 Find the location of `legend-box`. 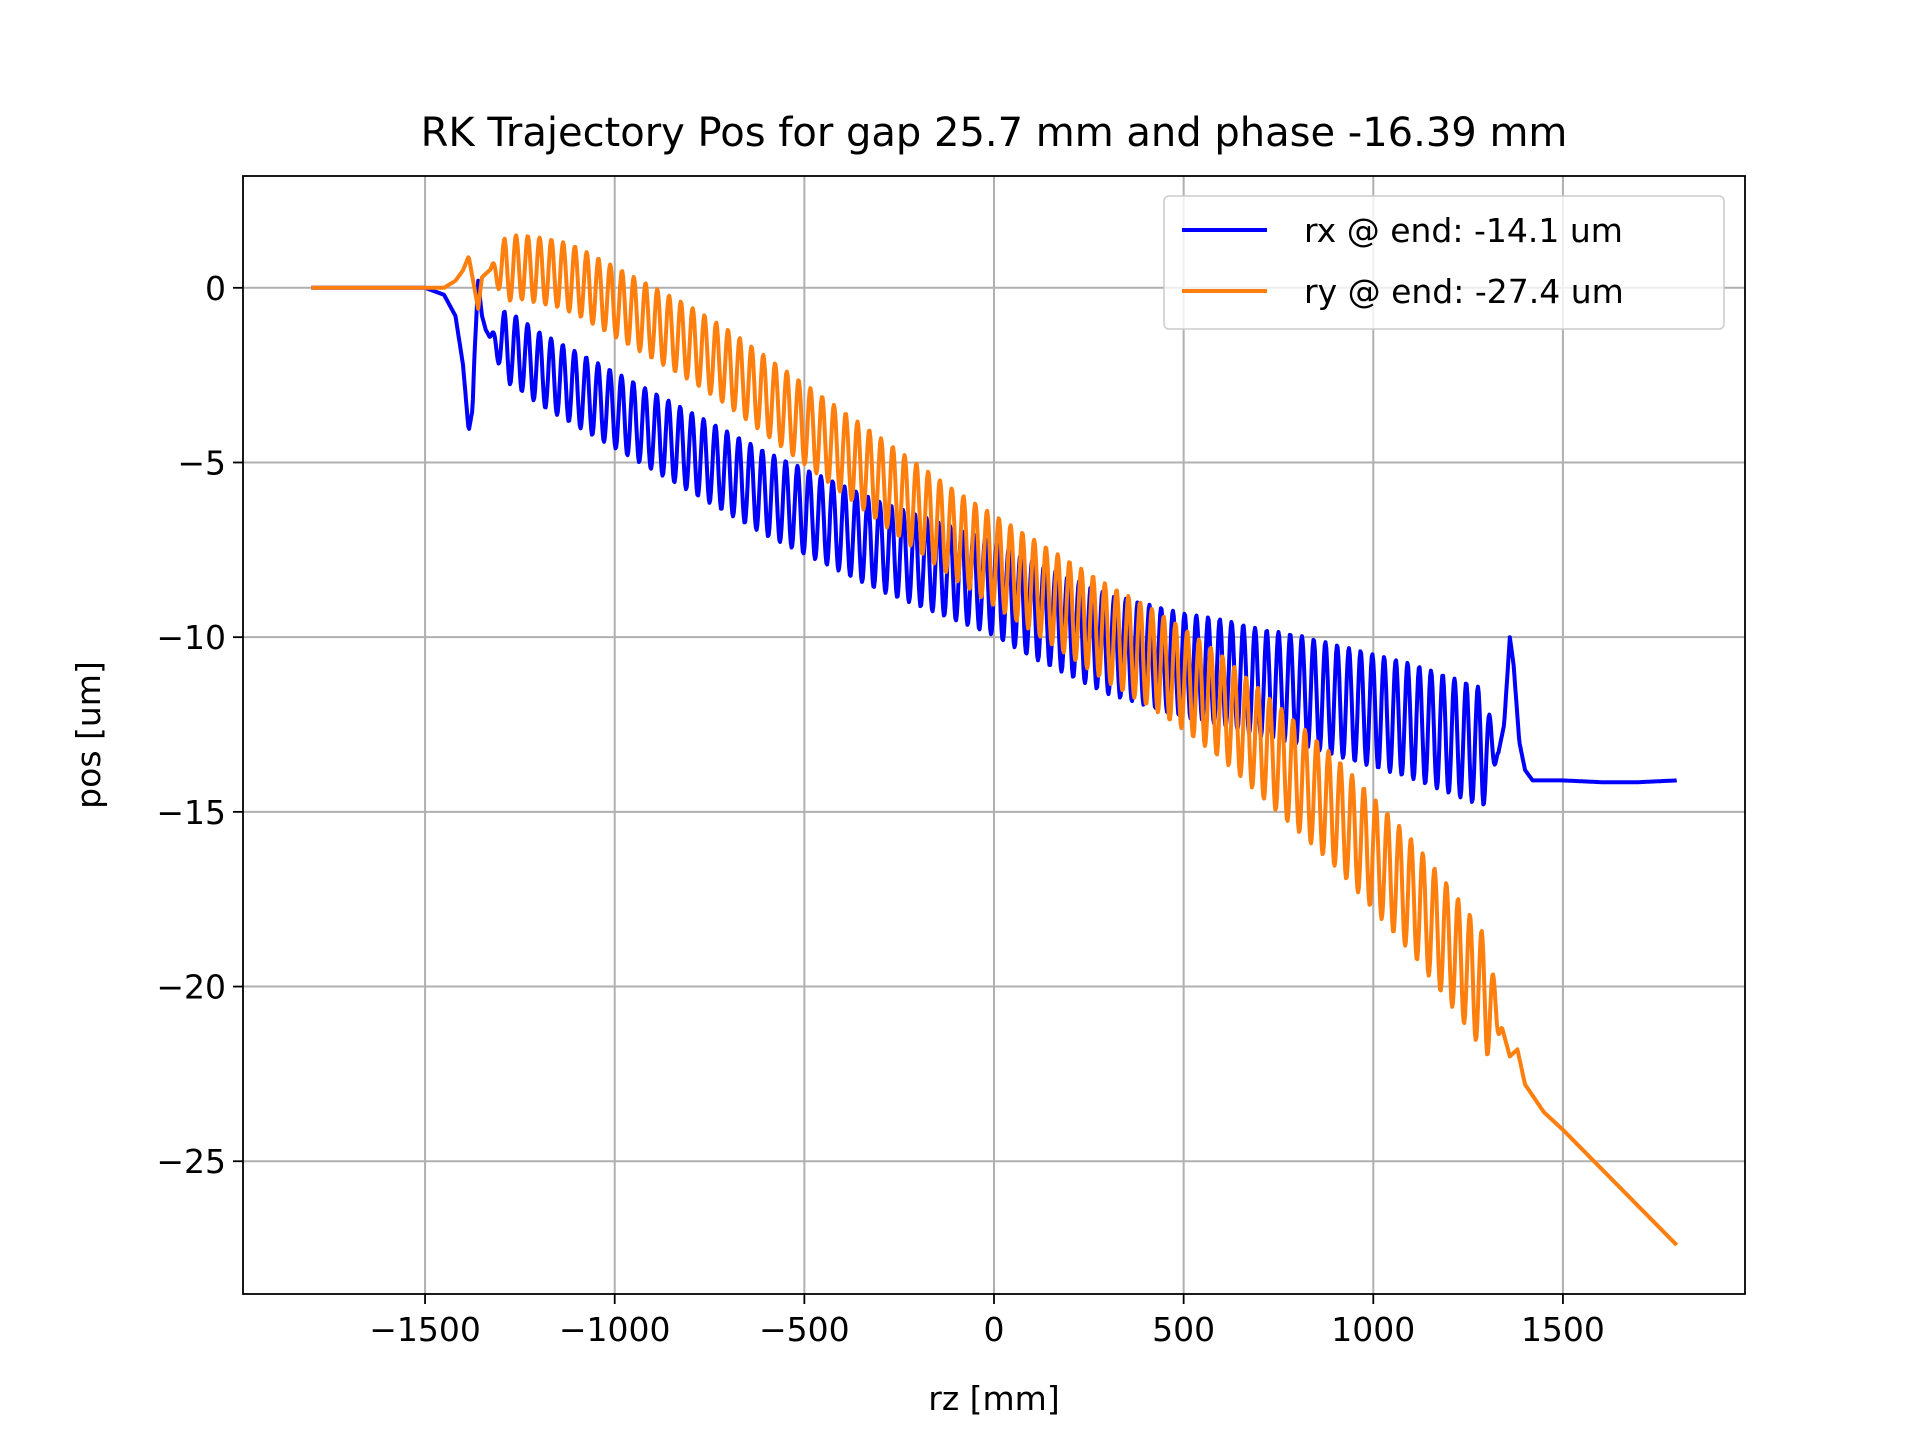

legend-box is located at coordinates (1444, 262).